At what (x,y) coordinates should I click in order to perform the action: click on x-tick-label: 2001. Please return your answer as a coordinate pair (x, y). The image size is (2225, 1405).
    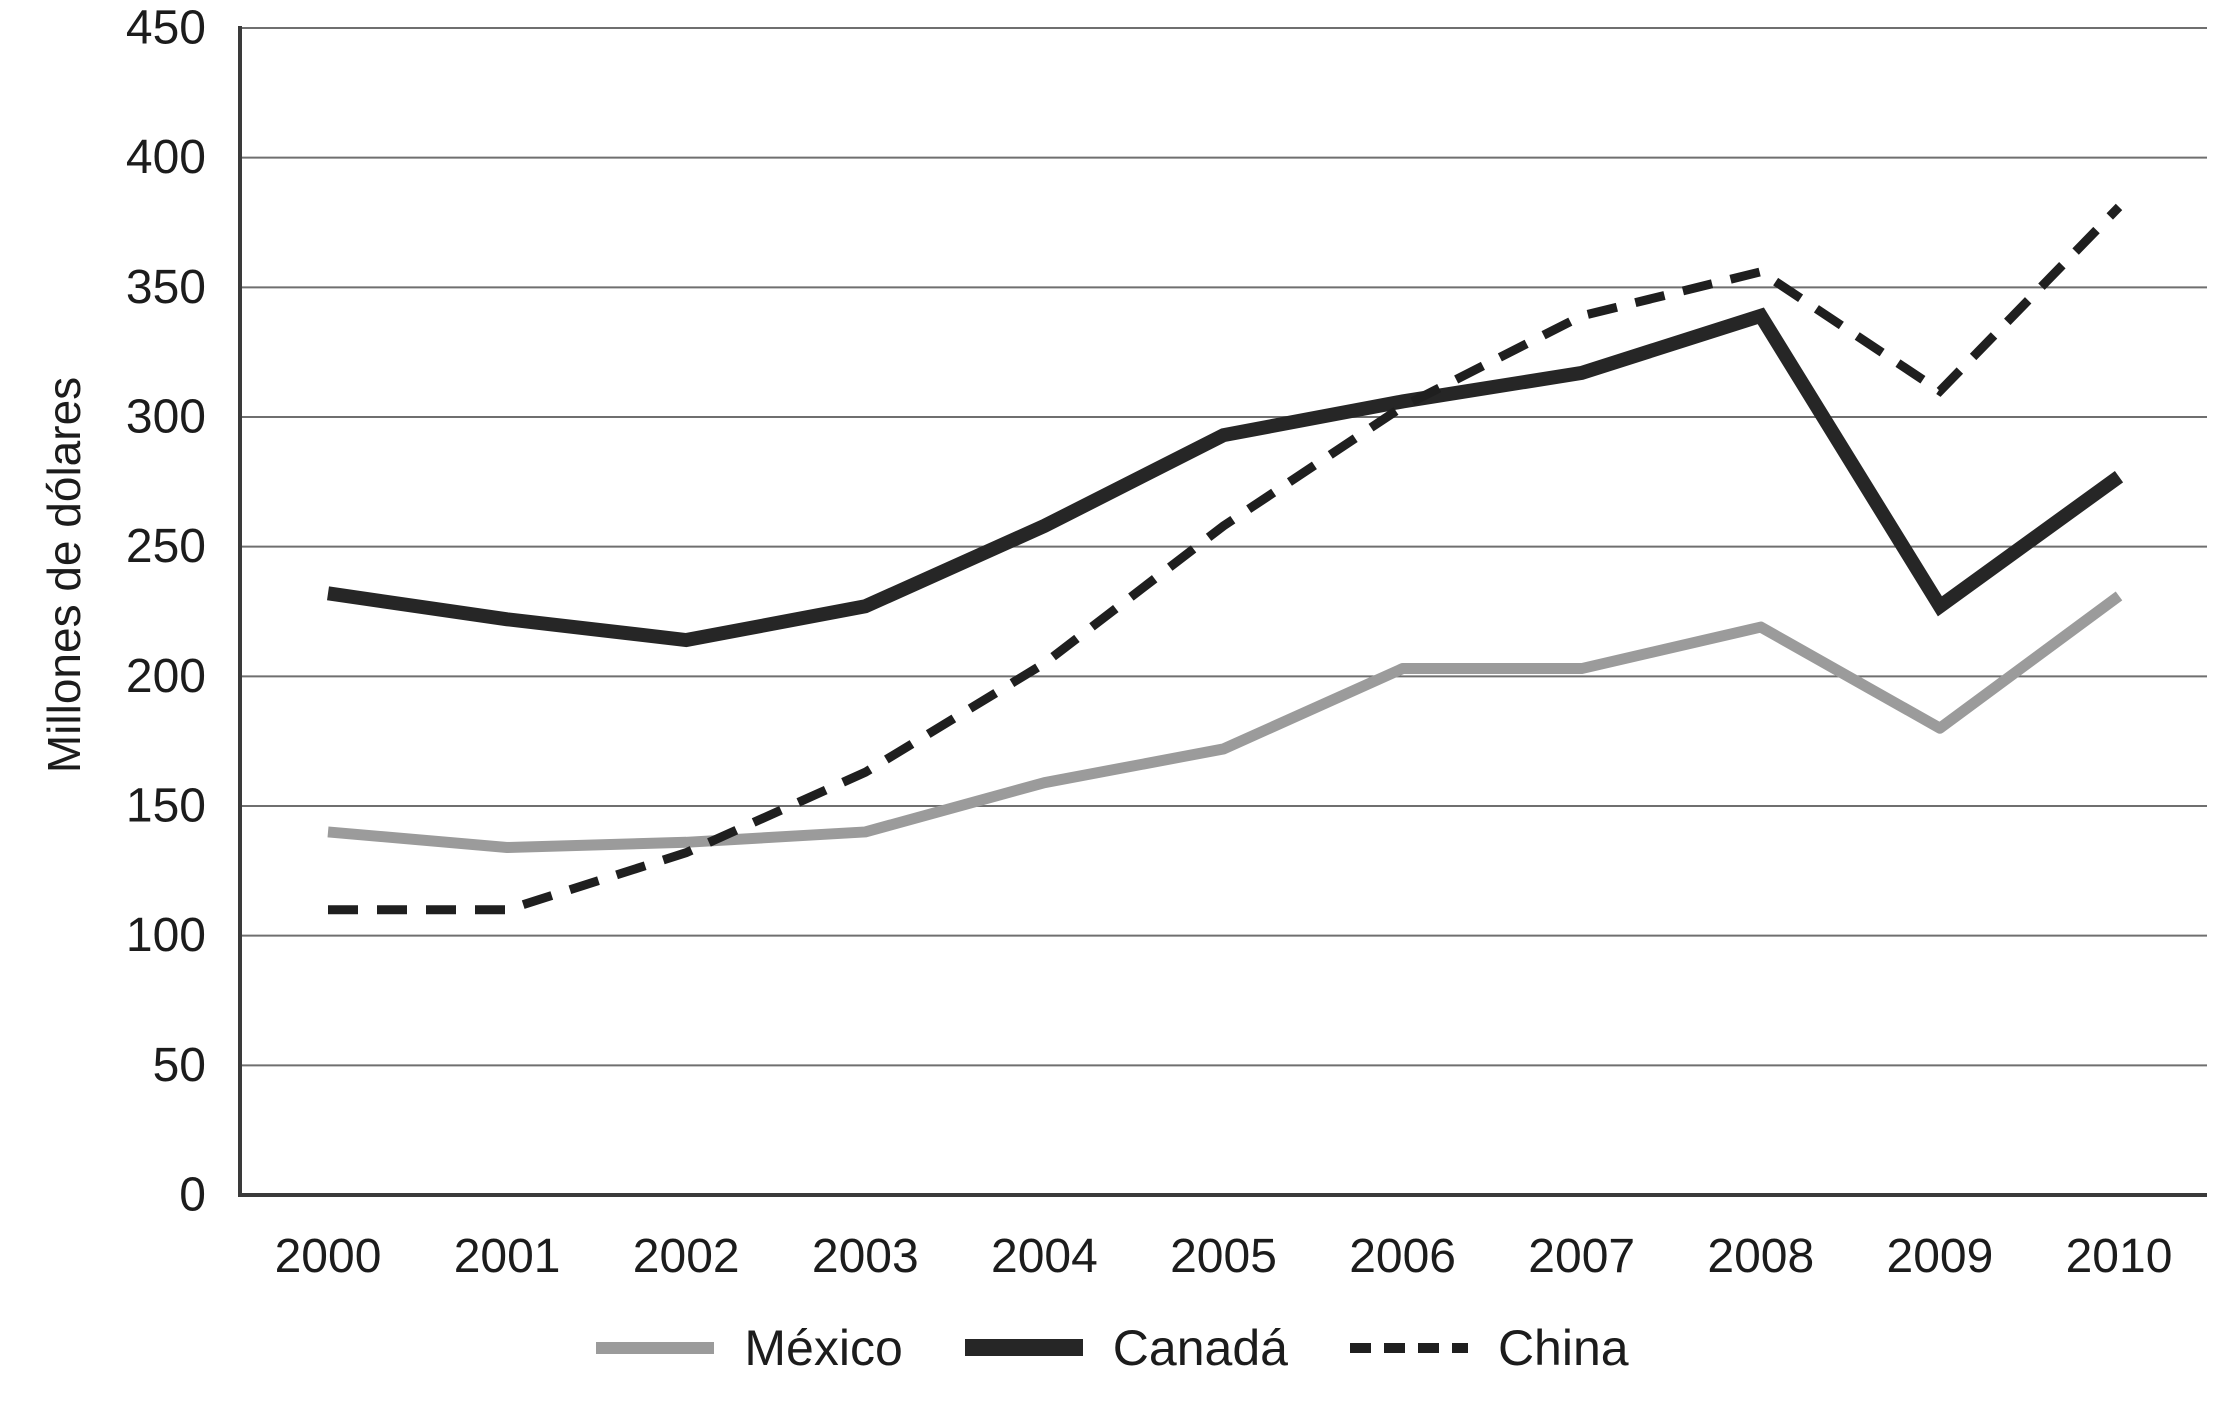
    Looking at the image, I should click on (507, 1256).